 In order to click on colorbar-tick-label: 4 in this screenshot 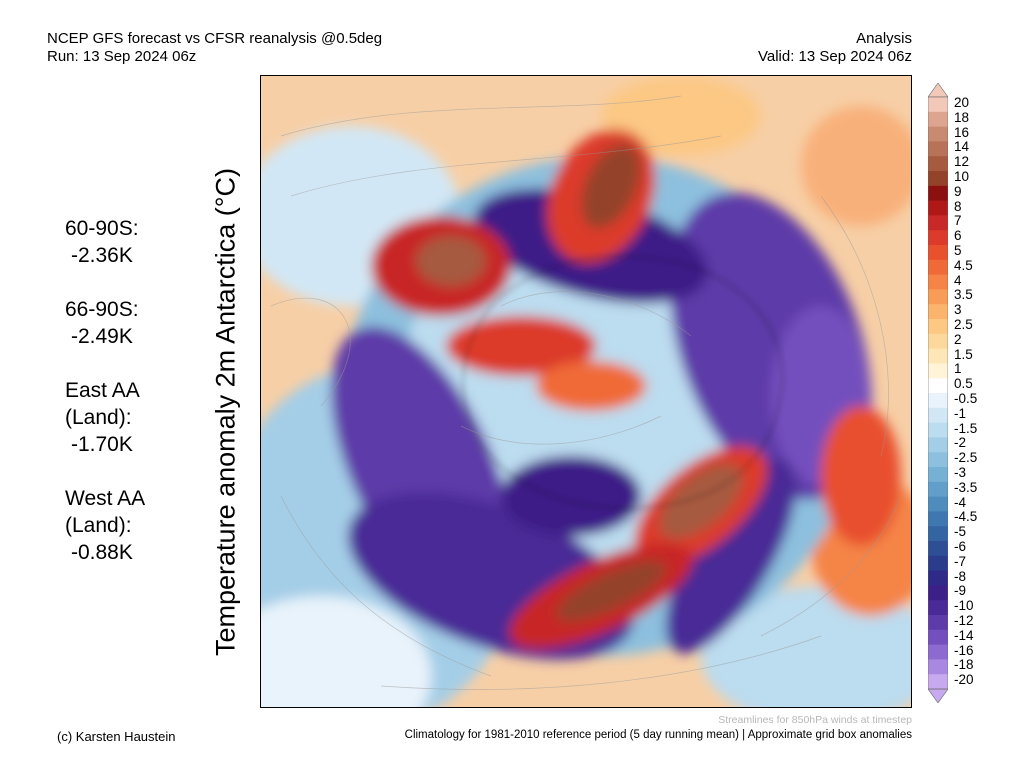, I will do `click(958, 280)`.